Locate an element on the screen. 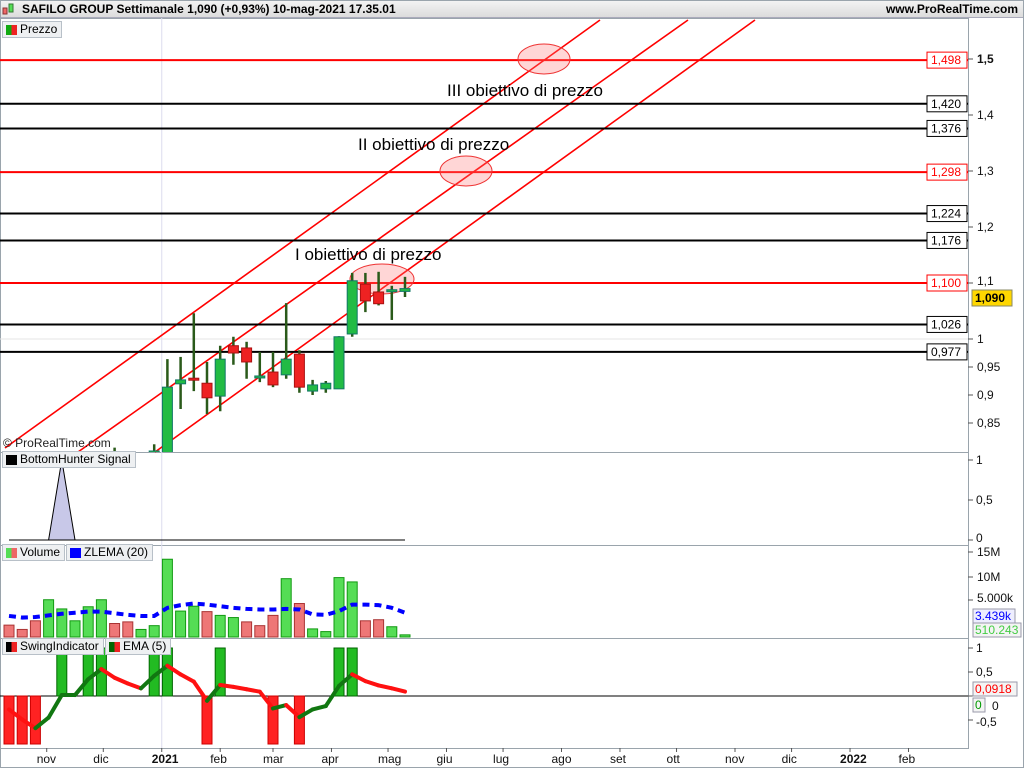 This screenshot has height=768, width=1024. time-tick-label: feb is located at coordinates (218, 759).